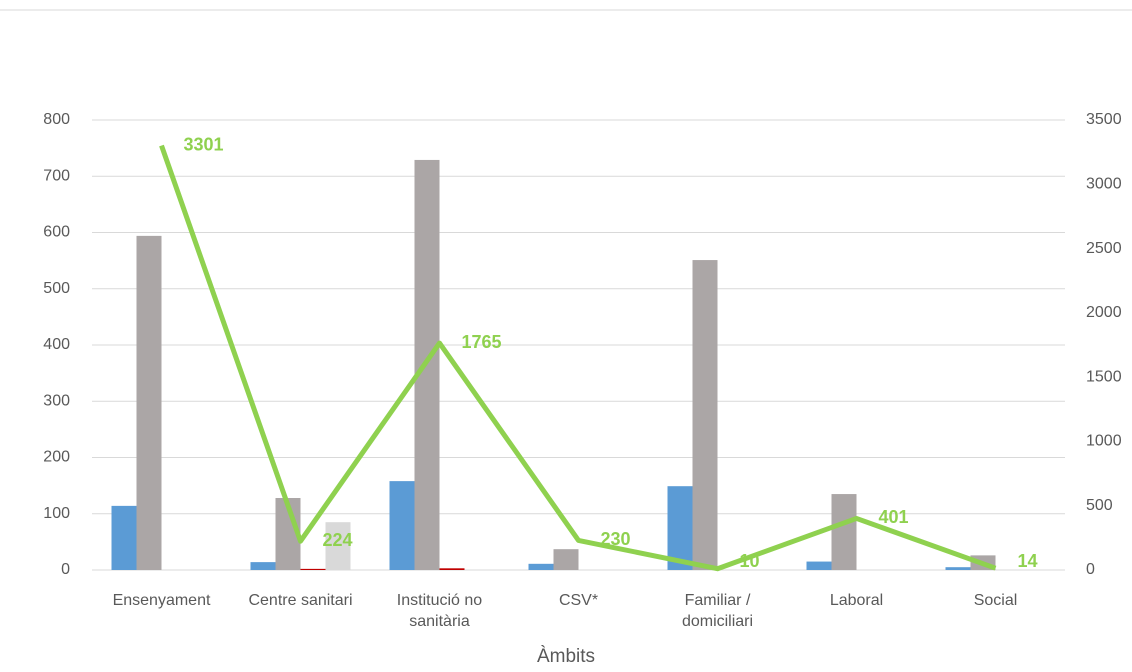 The width and height of the screenshot is (1132, 672). Describe the element at coordinates (439, 611) in the screenshot. I see `x-tick-label: Institució no sanitària` at that location.